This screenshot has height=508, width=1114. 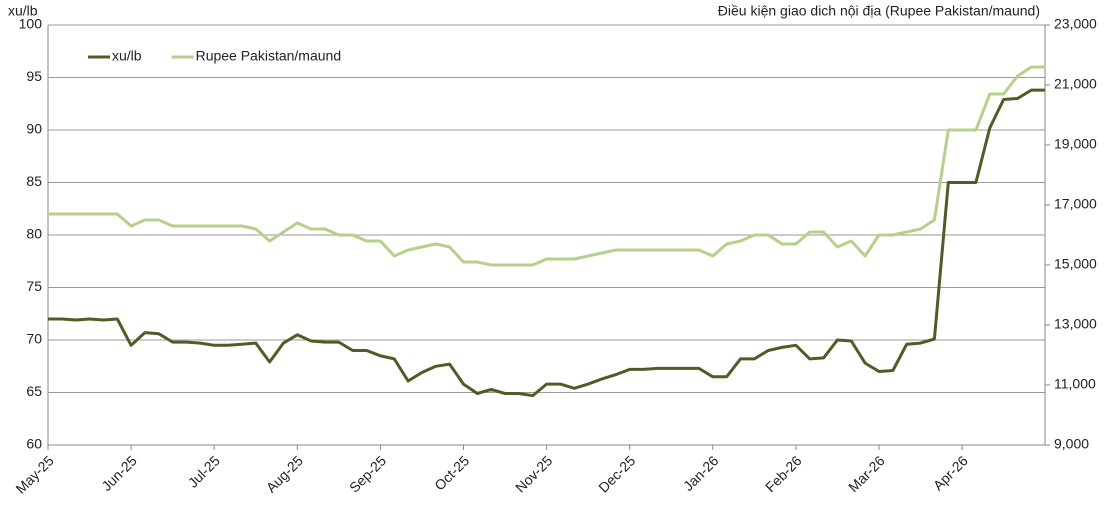 What do you see at coordinates (34, 234) in the screenshot?
I see `y-tick-label: 80` at bounding box center [34, 234].